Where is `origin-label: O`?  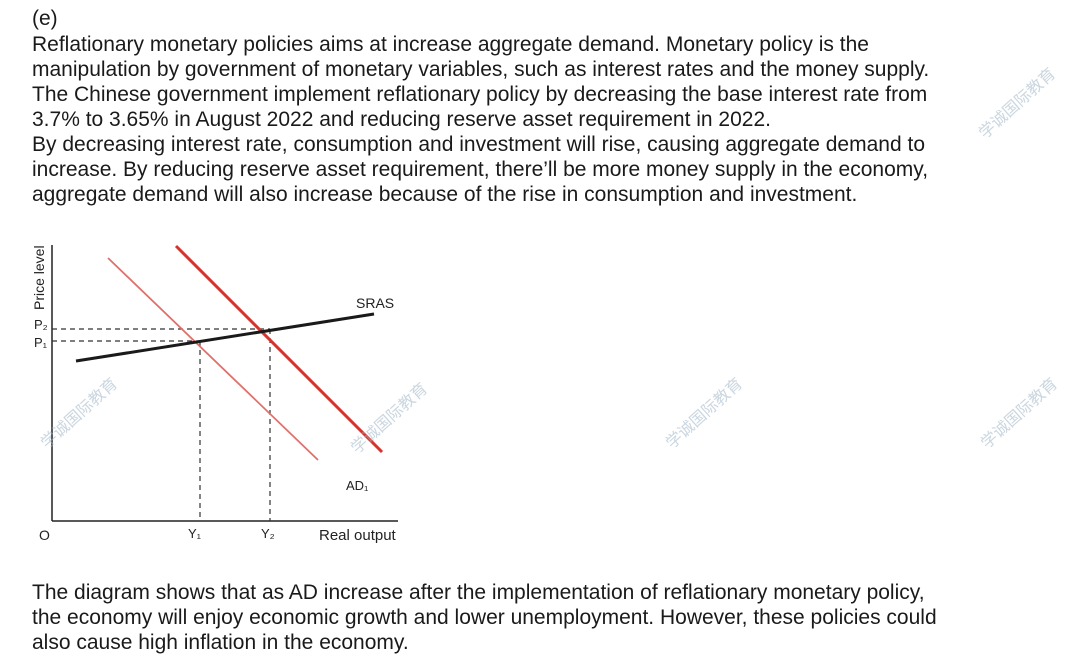
origin-label: O is located at coordinates (44, 535).